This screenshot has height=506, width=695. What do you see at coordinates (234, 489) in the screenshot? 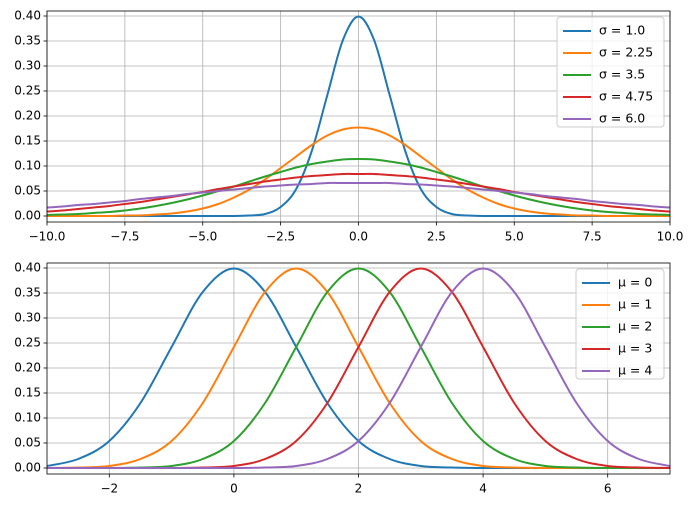
I see `x-tick-label: 0` at bounding box center [234, 489].